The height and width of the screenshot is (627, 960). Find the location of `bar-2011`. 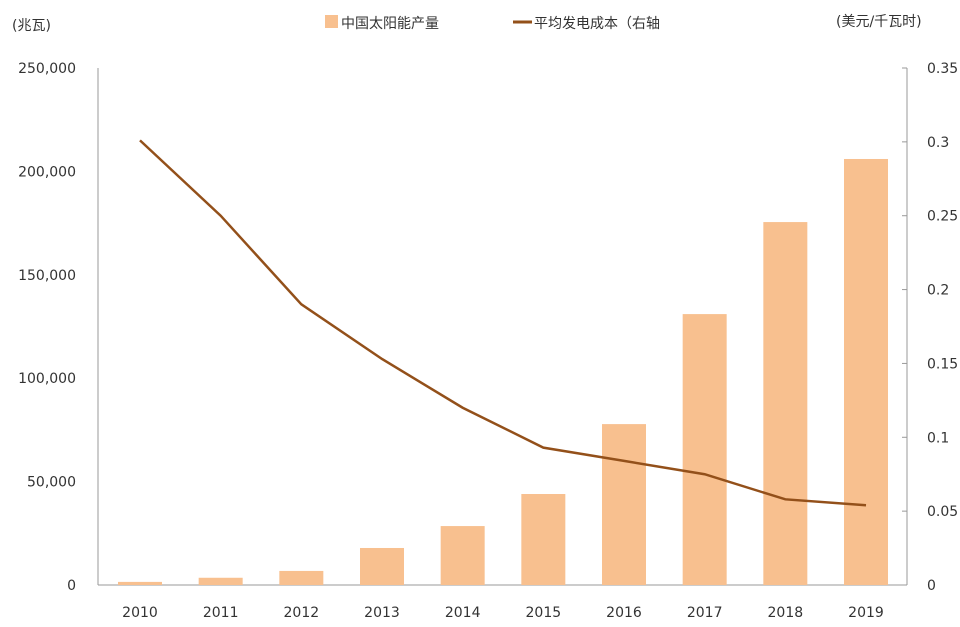

bar-2011 is located at coordinates (220, 581).